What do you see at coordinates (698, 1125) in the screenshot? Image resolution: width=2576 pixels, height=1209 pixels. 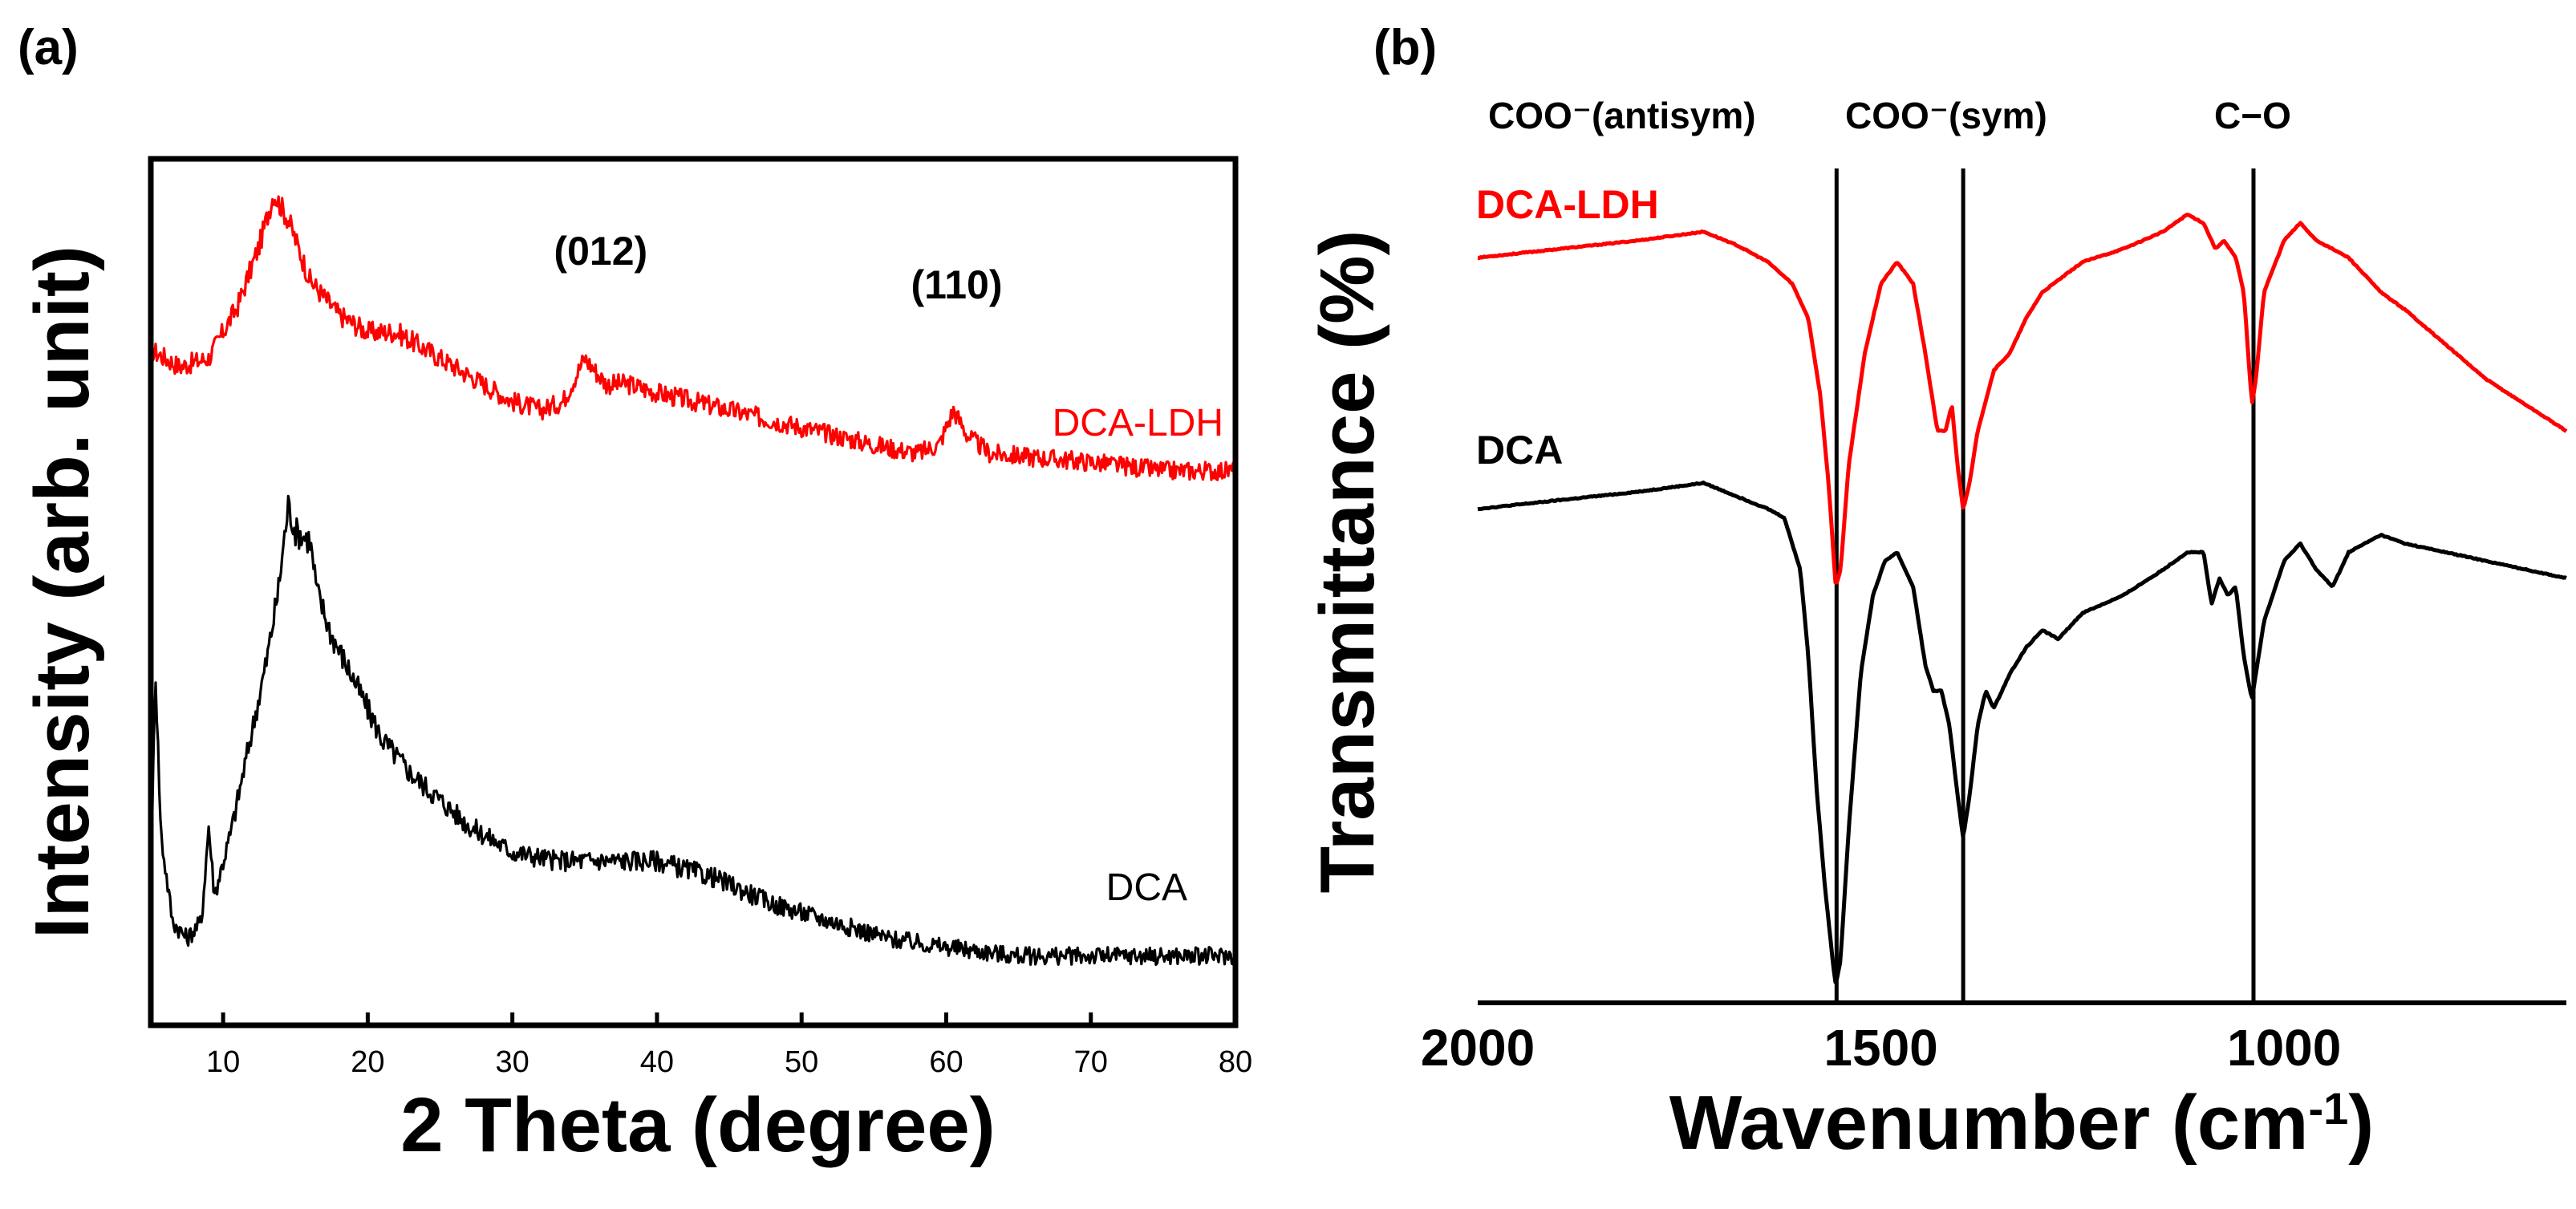 I see `x-axis-title-a: 2 Theta (degree)` at bounding box center [698, 1125].